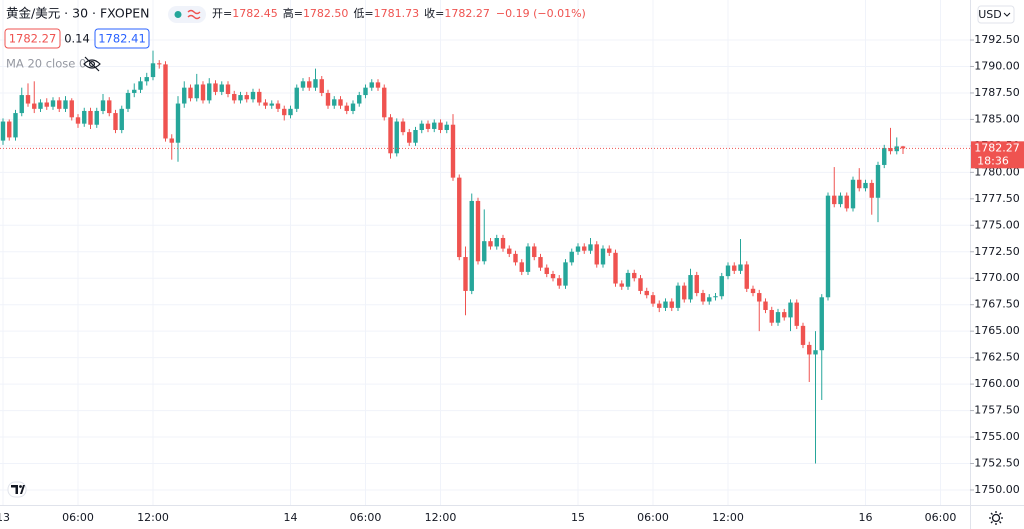 This screenshot has height=529, width=1024. Describe the element at coordinates (997, 118) in the screenshot. I see `y-tick-label: 1785.00` at that location.